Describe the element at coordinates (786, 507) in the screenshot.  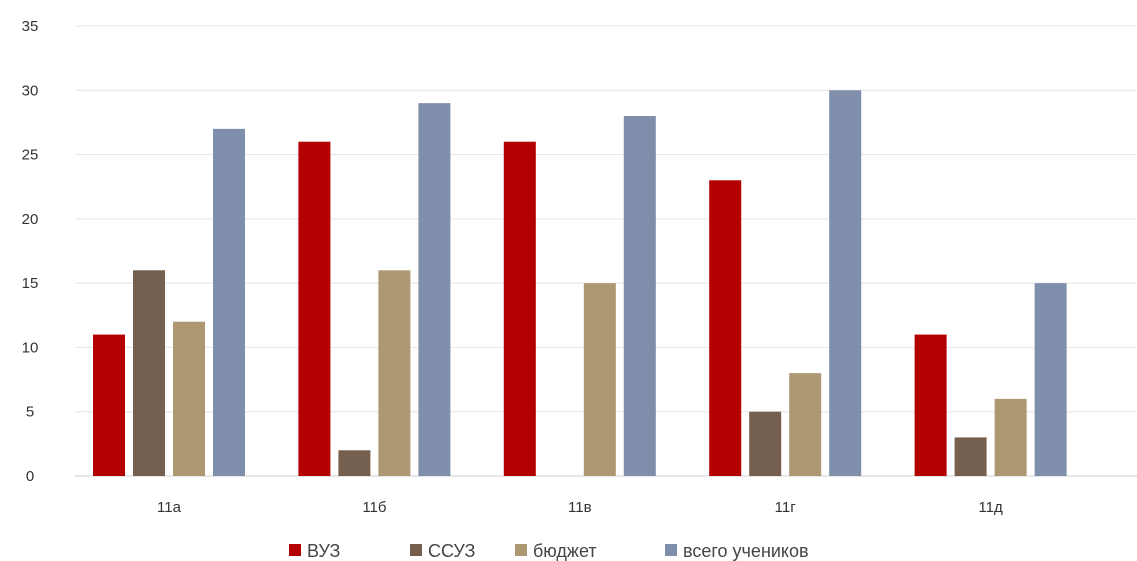
I see `x-tick-label: 11г` at that location.